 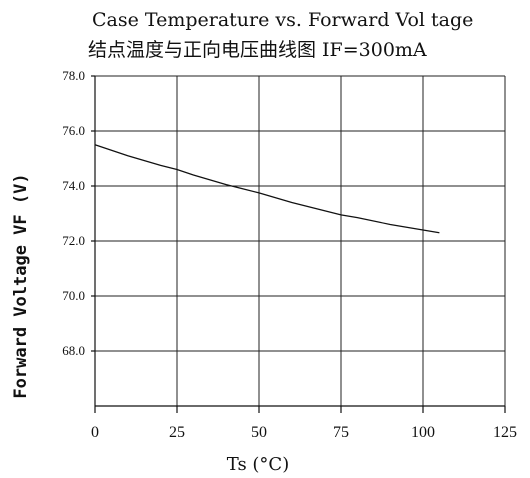 I want to click on chart-title-line-2: 结点温度与正向电压曲线图 IF=300mA, so click(x=257, y=50).